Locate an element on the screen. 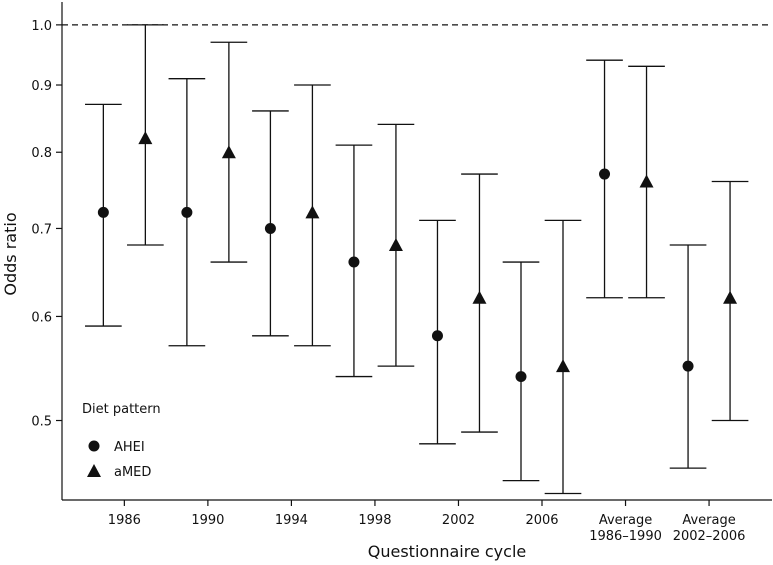  x-tick-label-line: 1986 is located at coordinates (124, 520).